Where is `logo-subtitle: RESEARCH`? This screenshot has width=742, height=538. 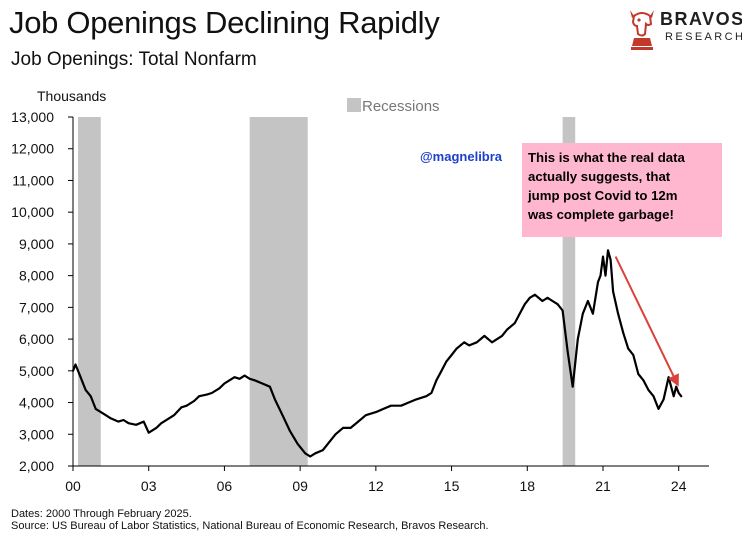 logo-subtitle: RESEARCH is located at coordinates (703, 37).